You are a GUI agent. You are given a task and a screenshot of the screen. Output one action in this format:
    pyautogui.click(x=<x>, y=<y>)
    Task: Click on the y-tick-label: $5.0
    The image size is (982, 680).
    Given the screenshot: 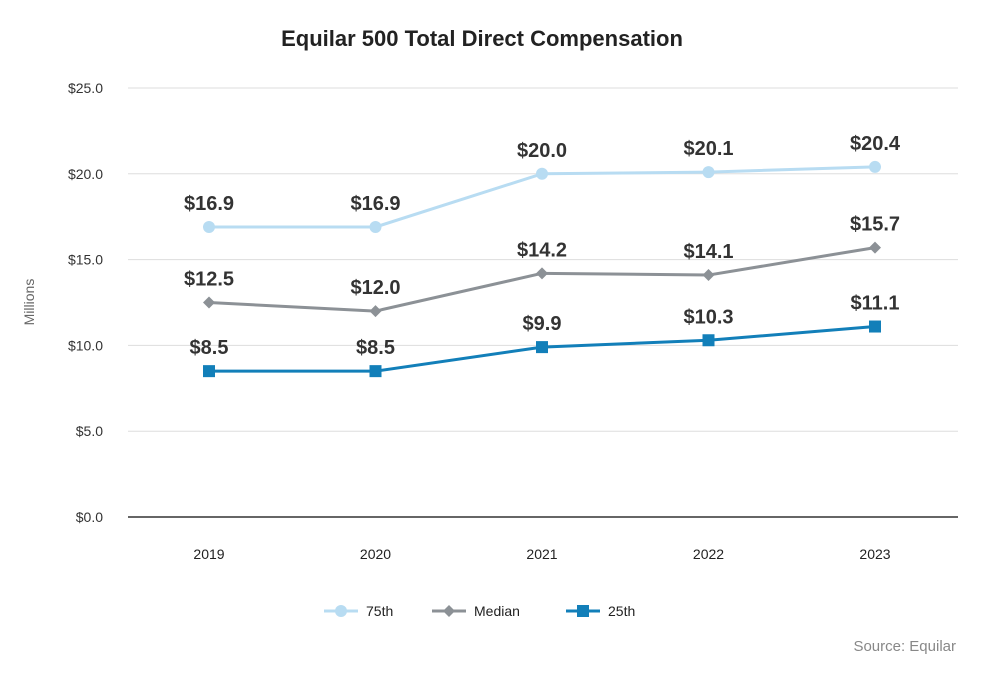 What is the action you would take?
    pyautogui.click(x=89, y=431)
    